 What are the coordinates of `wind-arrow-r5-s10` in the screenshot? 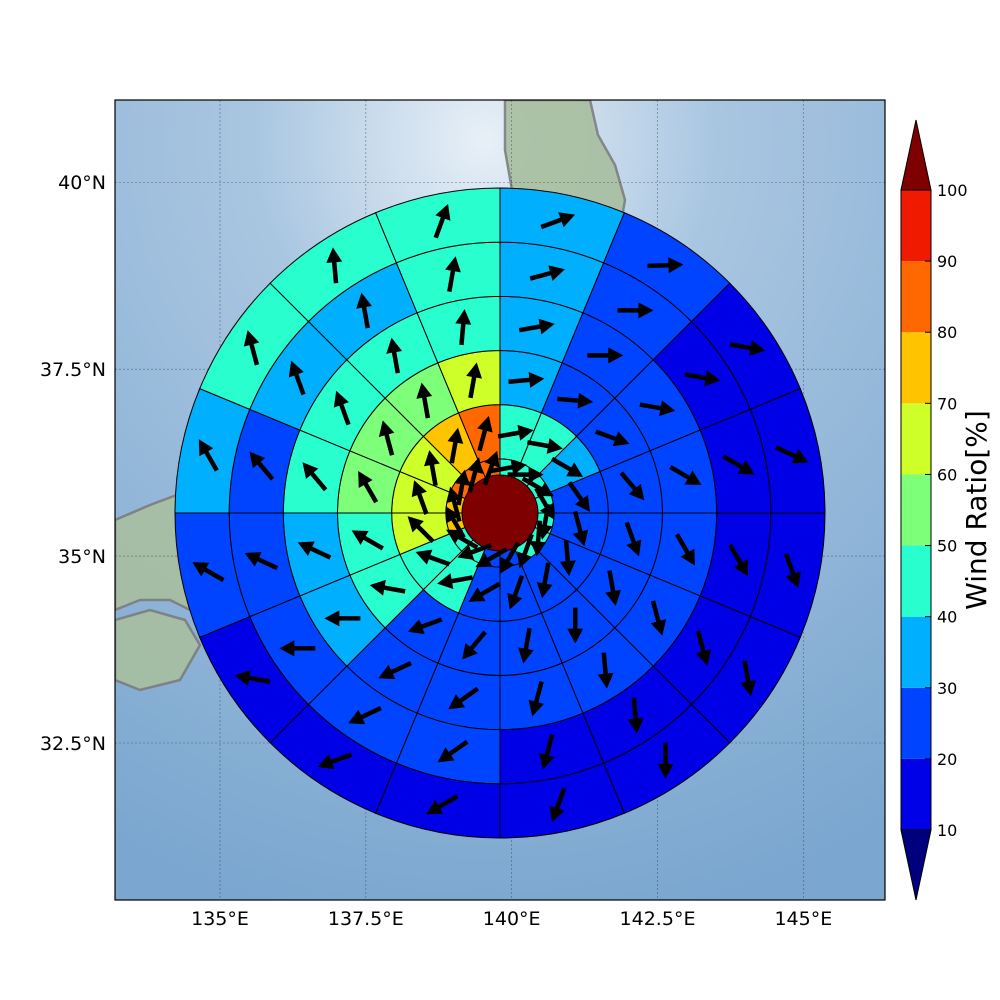 It's located at (365, 715).